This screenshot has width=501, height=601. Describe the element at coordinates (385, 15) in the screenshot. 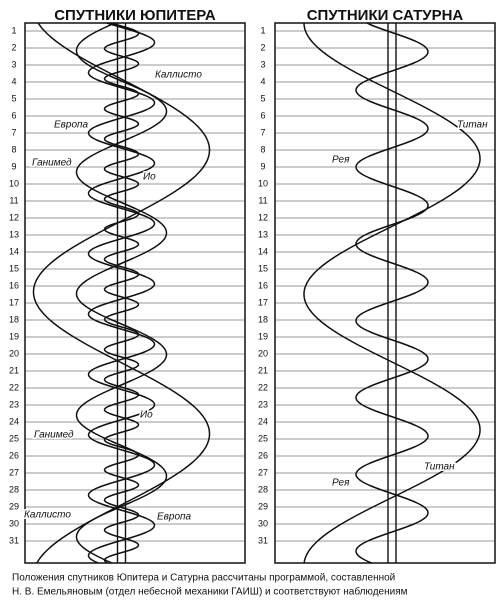

I see `panel-title: СПУТНИКИ САТУРНА` at that location.